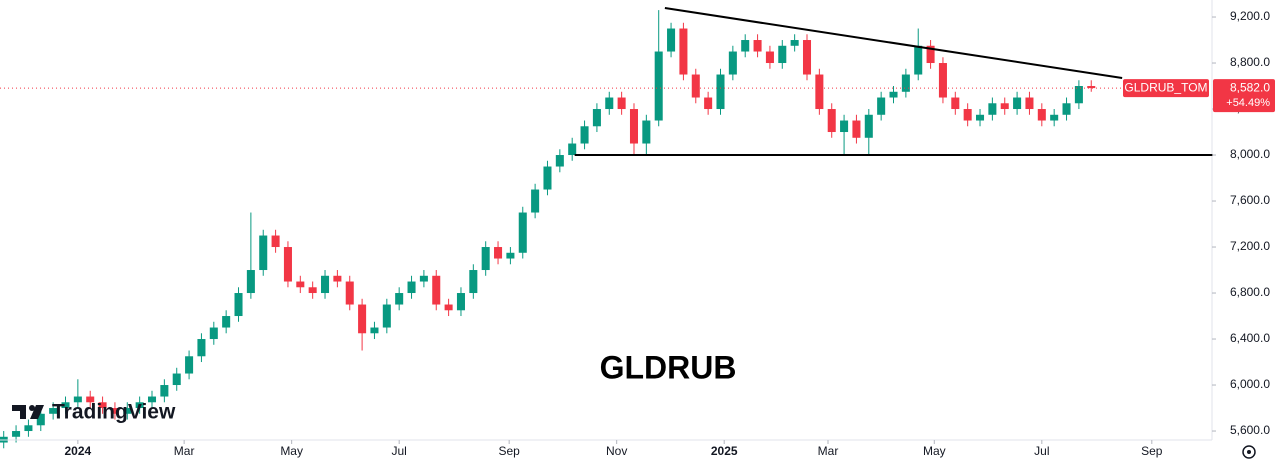 The image size is (1280, 469). Describe the element at coordinates (1250, 16) in the screenshot. I see `y-tick-label: 9,200.0` at that location.